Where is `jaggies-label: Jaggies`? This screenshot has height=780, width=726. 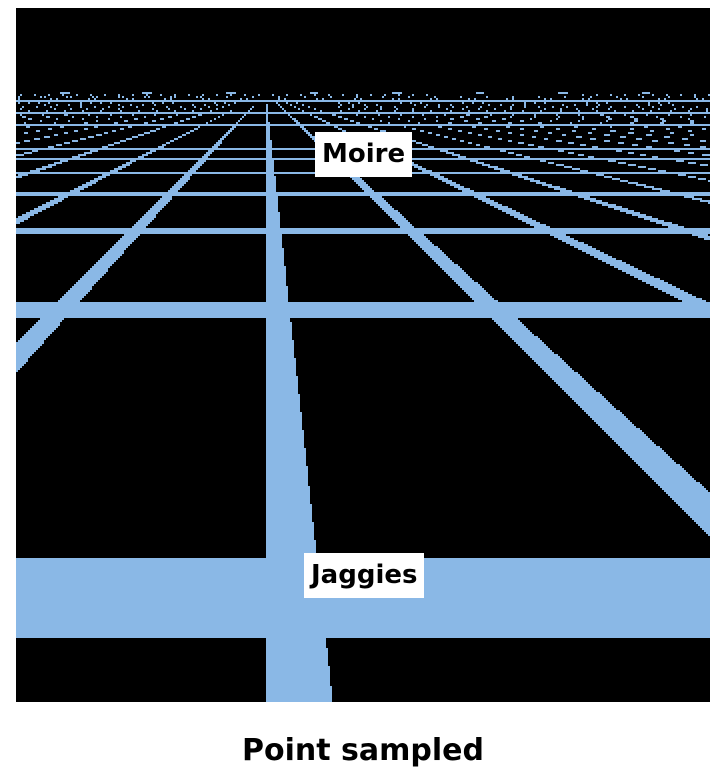
jaggies-label: Jaggies is located at coordinates (364, 575).